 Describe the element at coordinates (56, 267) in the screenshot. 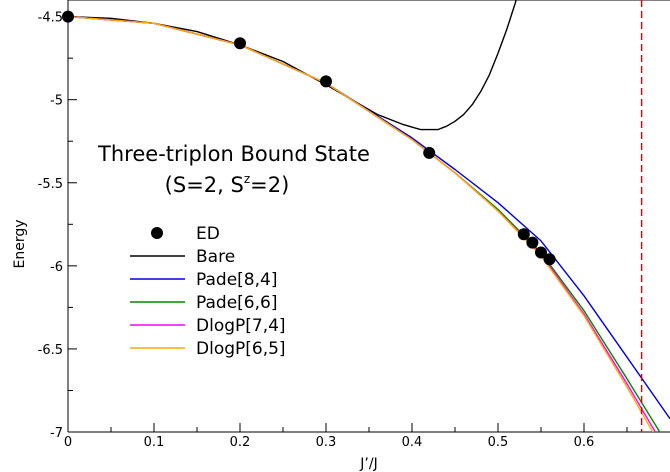

I see `y-tick-label: -6` at that location.